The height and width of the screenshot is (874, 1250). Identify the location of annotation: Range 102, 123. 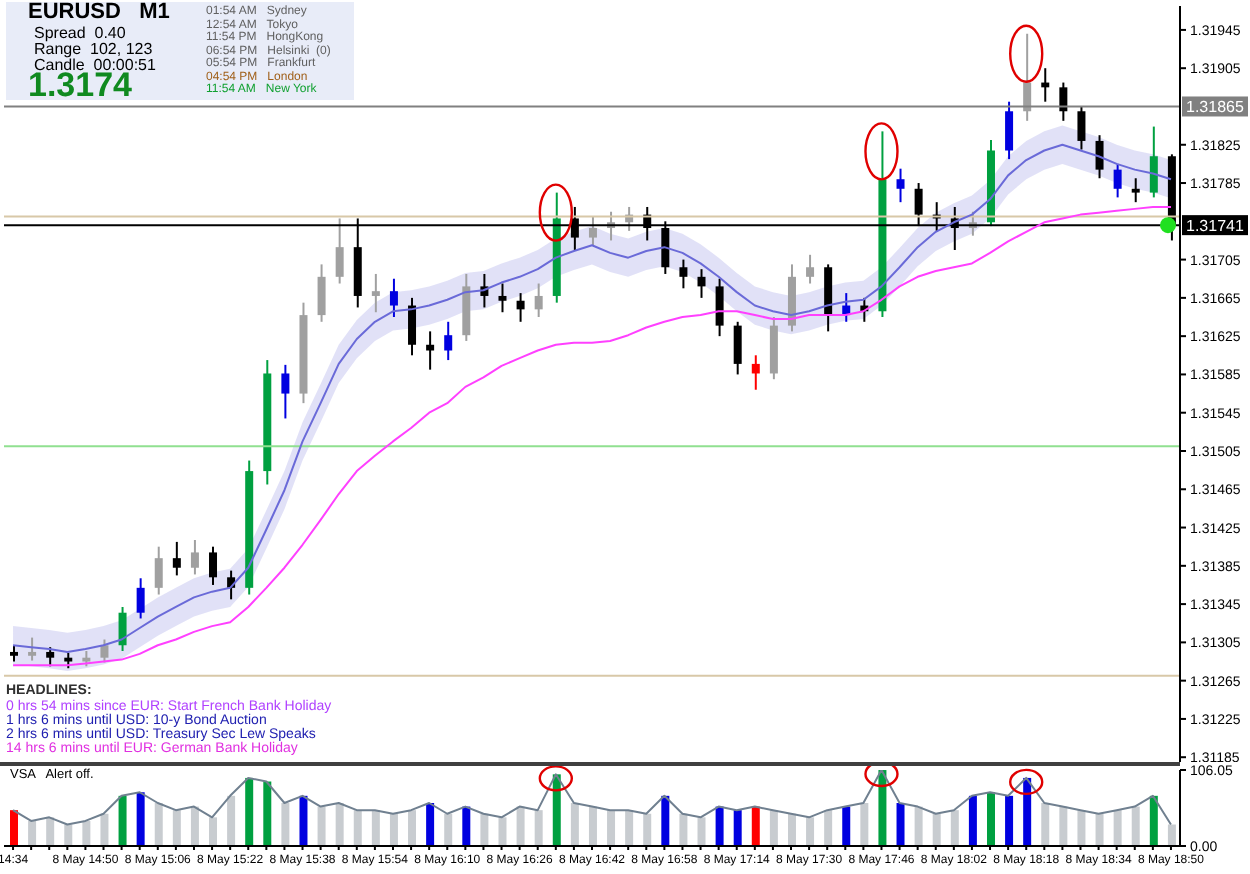
(93, 49).